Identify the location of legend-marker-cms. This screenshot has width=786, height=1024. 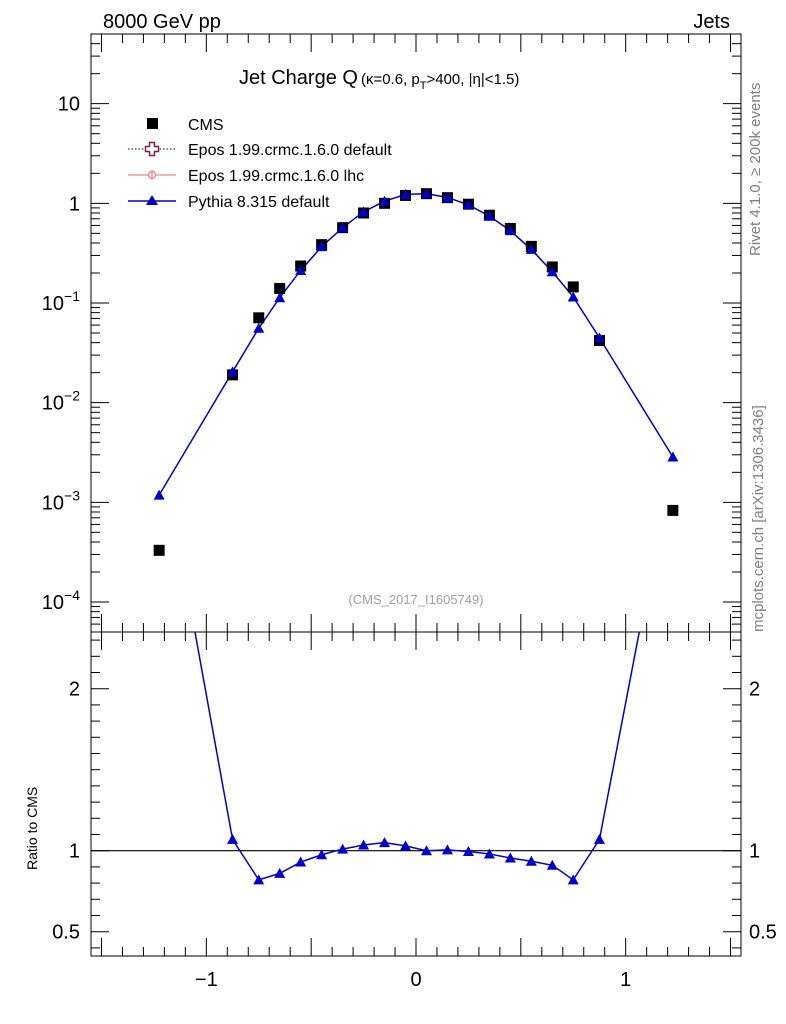
(152, 123).